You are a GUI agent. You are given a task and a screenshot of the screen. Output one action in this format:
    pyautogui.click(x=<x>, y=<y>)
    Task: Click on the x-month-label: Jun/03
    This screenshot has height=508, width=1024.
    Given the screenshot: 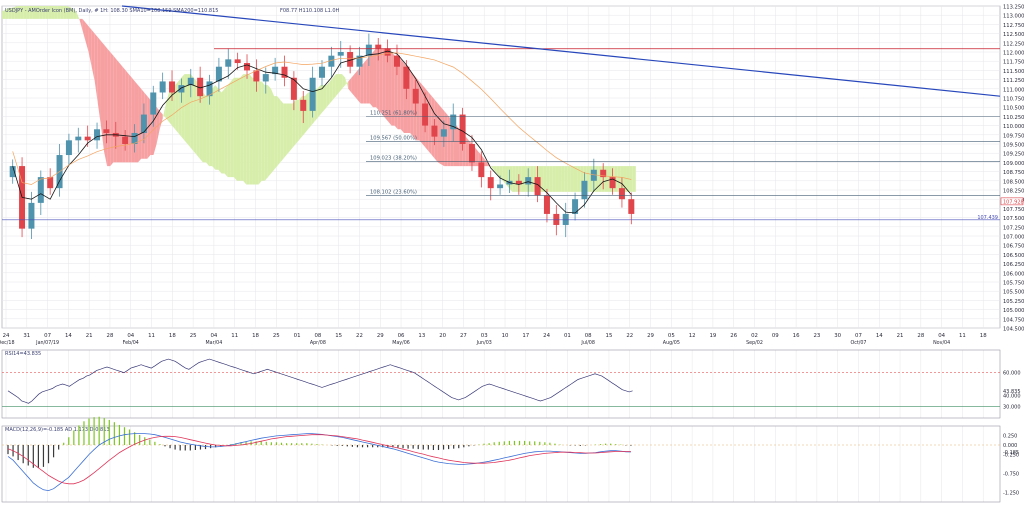 What is the action you would take?
    pyautogui.click(x=484, y=343)
    